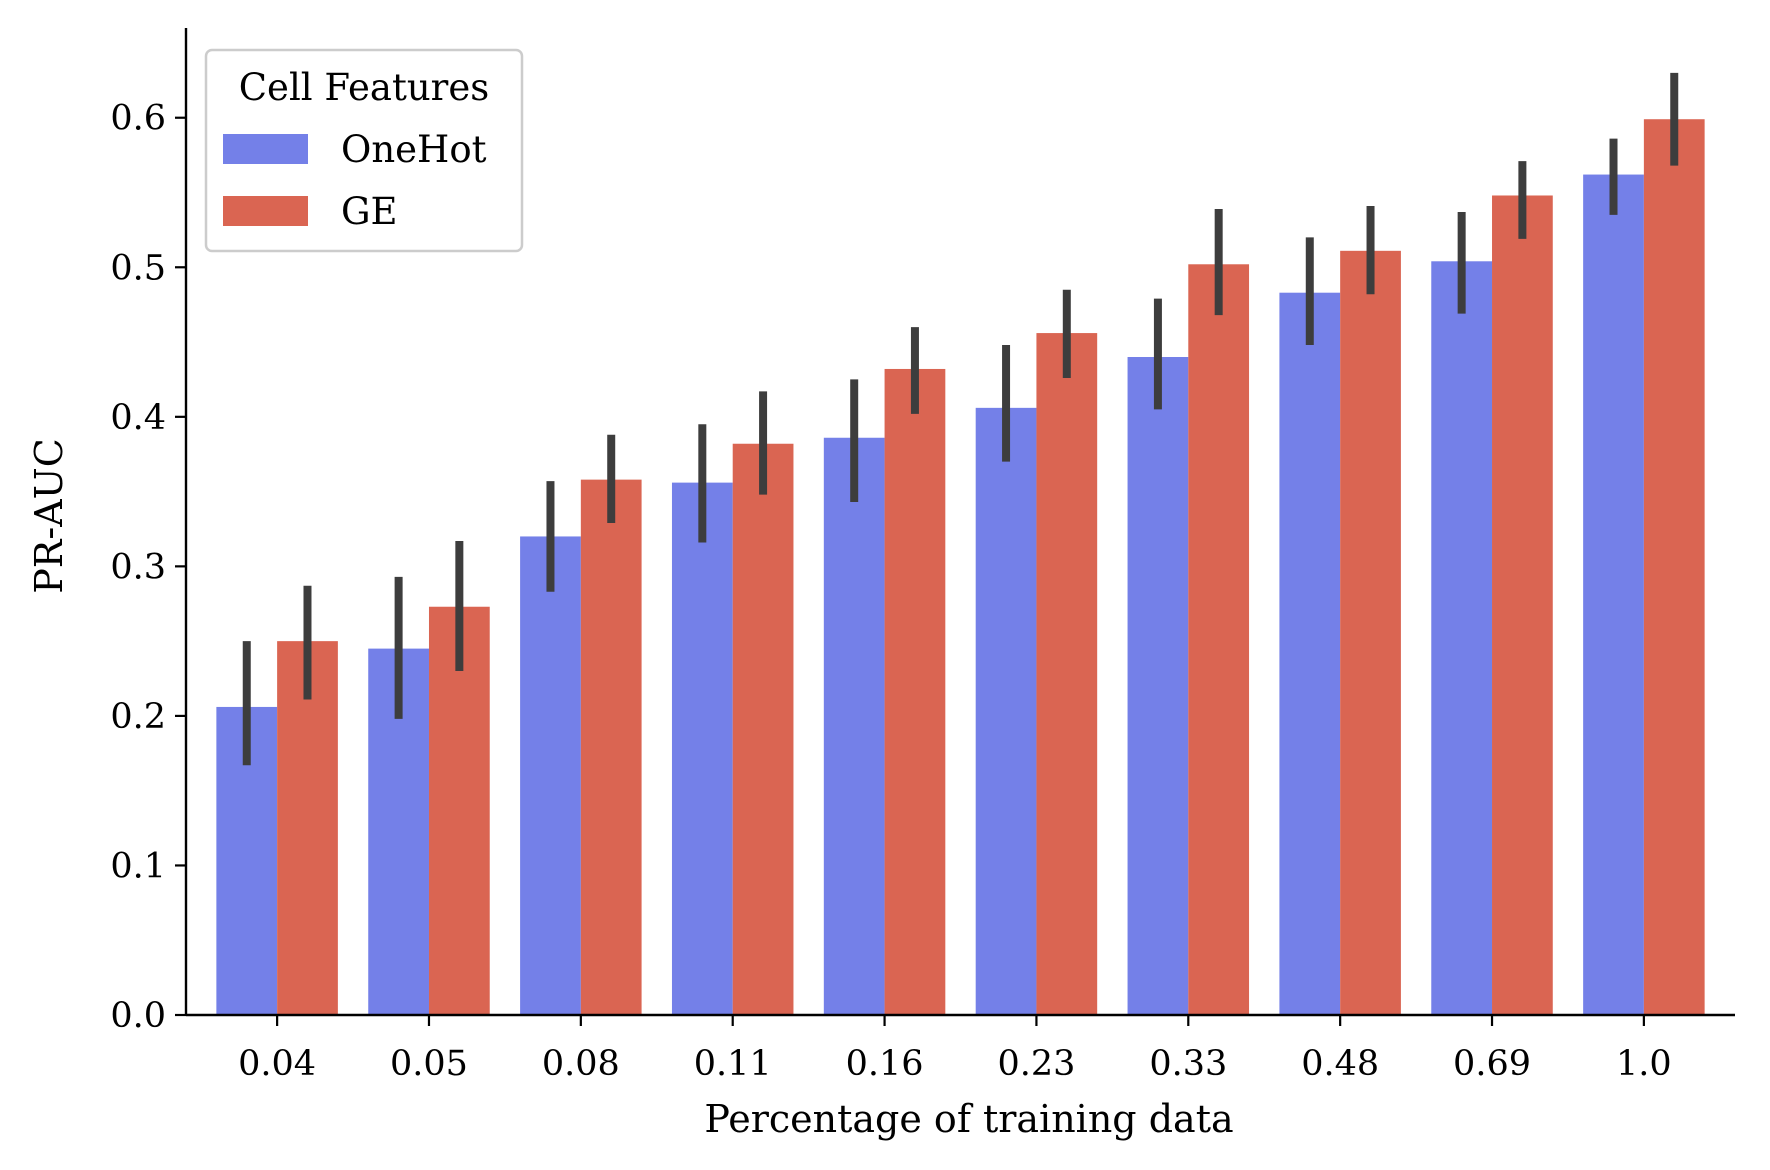 The height and width of the screenshot is (1170, 1770). Describe the element at coordinates (1462, 638) in the screenshot. I see `bar-onehot-0.69` at that location.